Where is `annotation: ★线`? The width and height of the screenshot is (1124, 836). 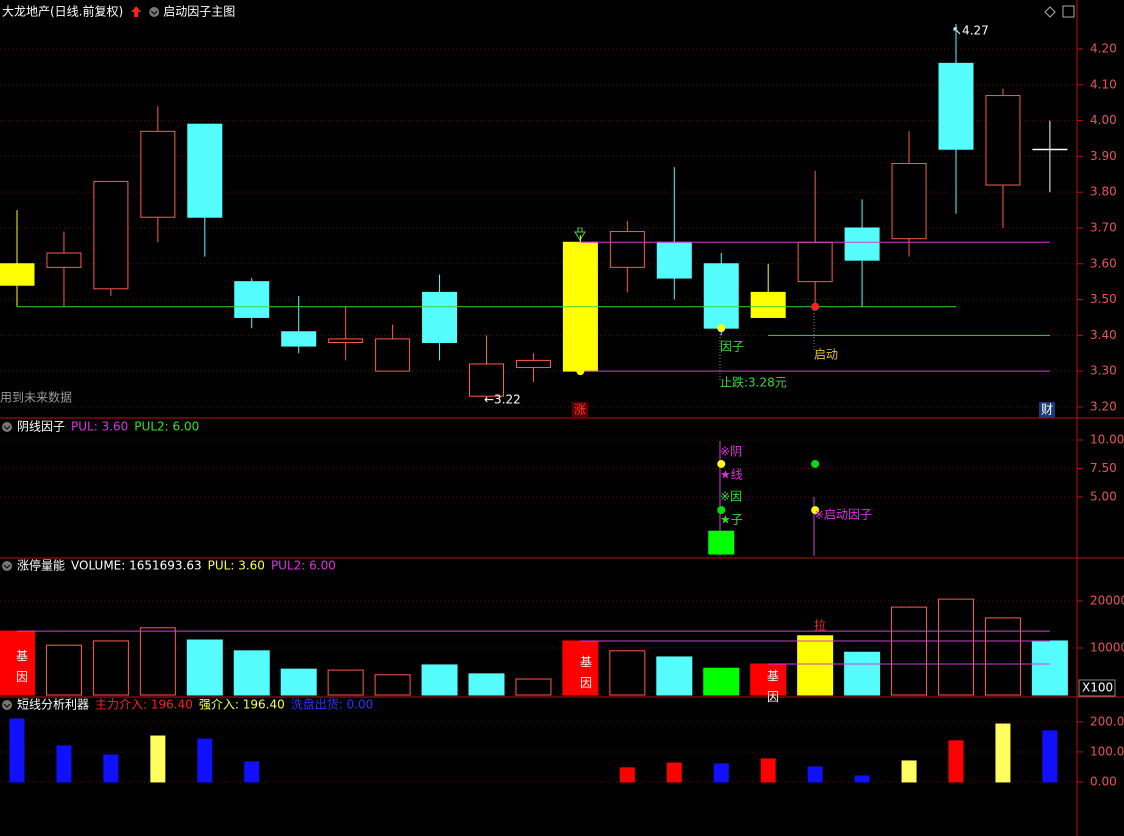
annotation: ★线 is located at coordinates (731, 475).